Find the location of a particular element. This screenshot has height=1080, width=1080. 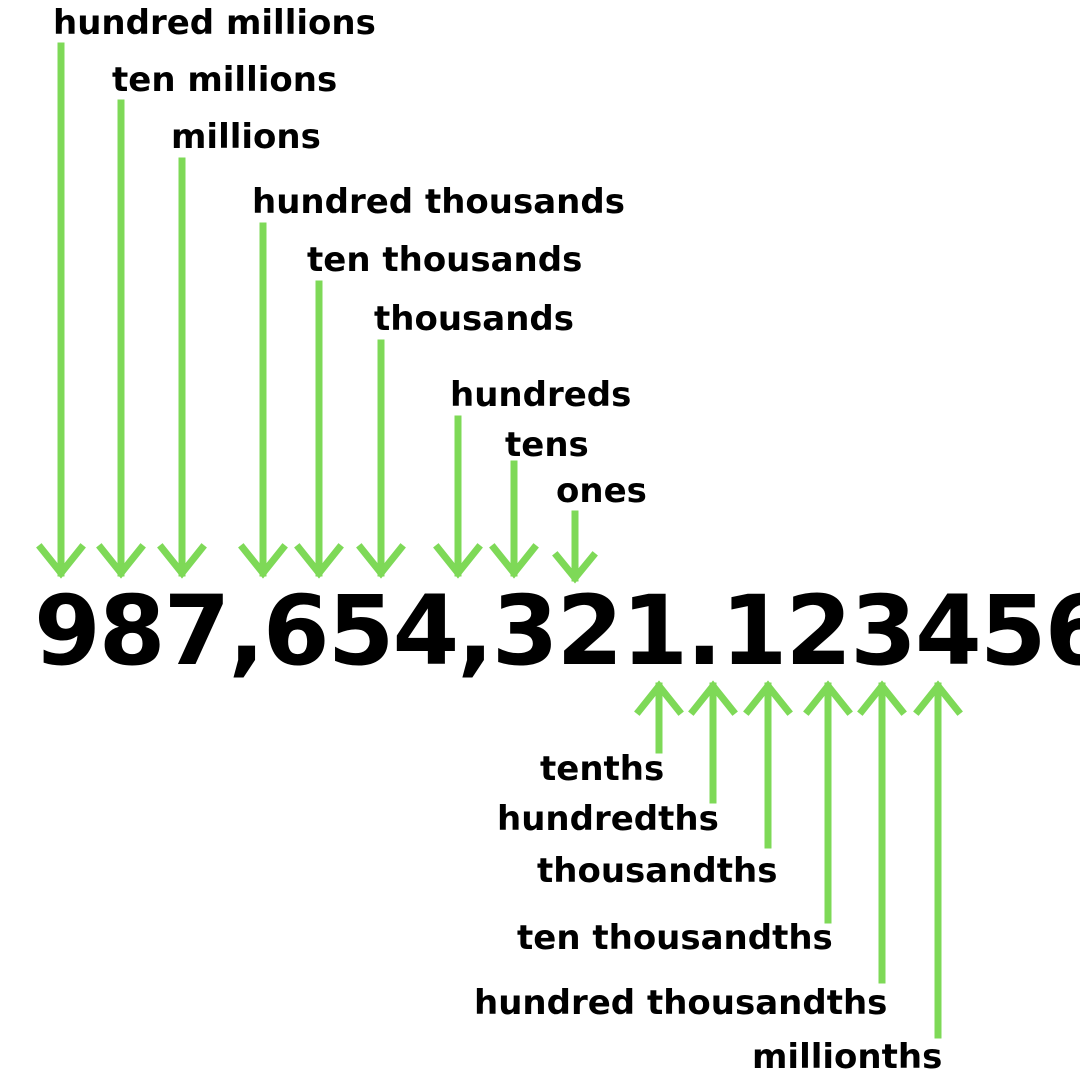

arrow-ten-millions is located at coordinates (121, 339).